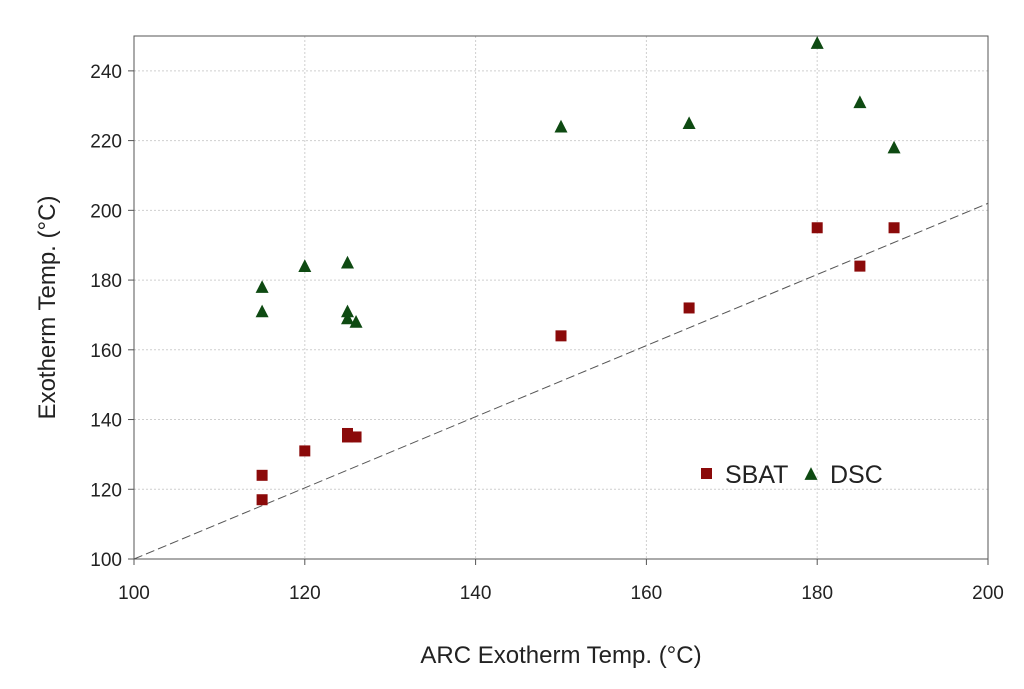  What do you see at coordinates (106, 142) in the screenshot?
I see `y-tick-label: 220` at bounding box center [106, 142].